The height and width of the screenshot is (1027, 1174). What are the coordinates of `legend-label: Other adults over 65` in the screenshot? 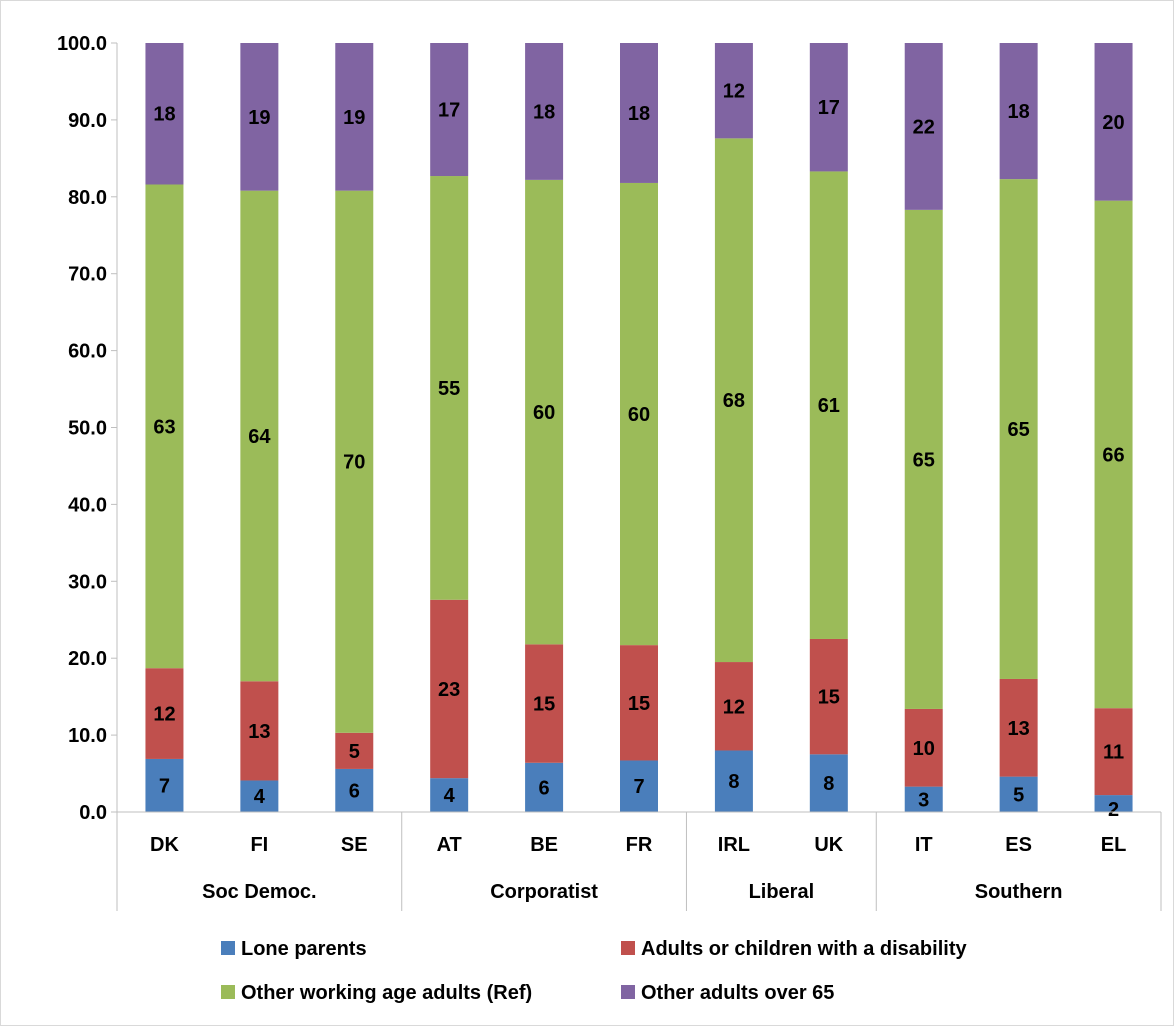 It's located at (737, 993).